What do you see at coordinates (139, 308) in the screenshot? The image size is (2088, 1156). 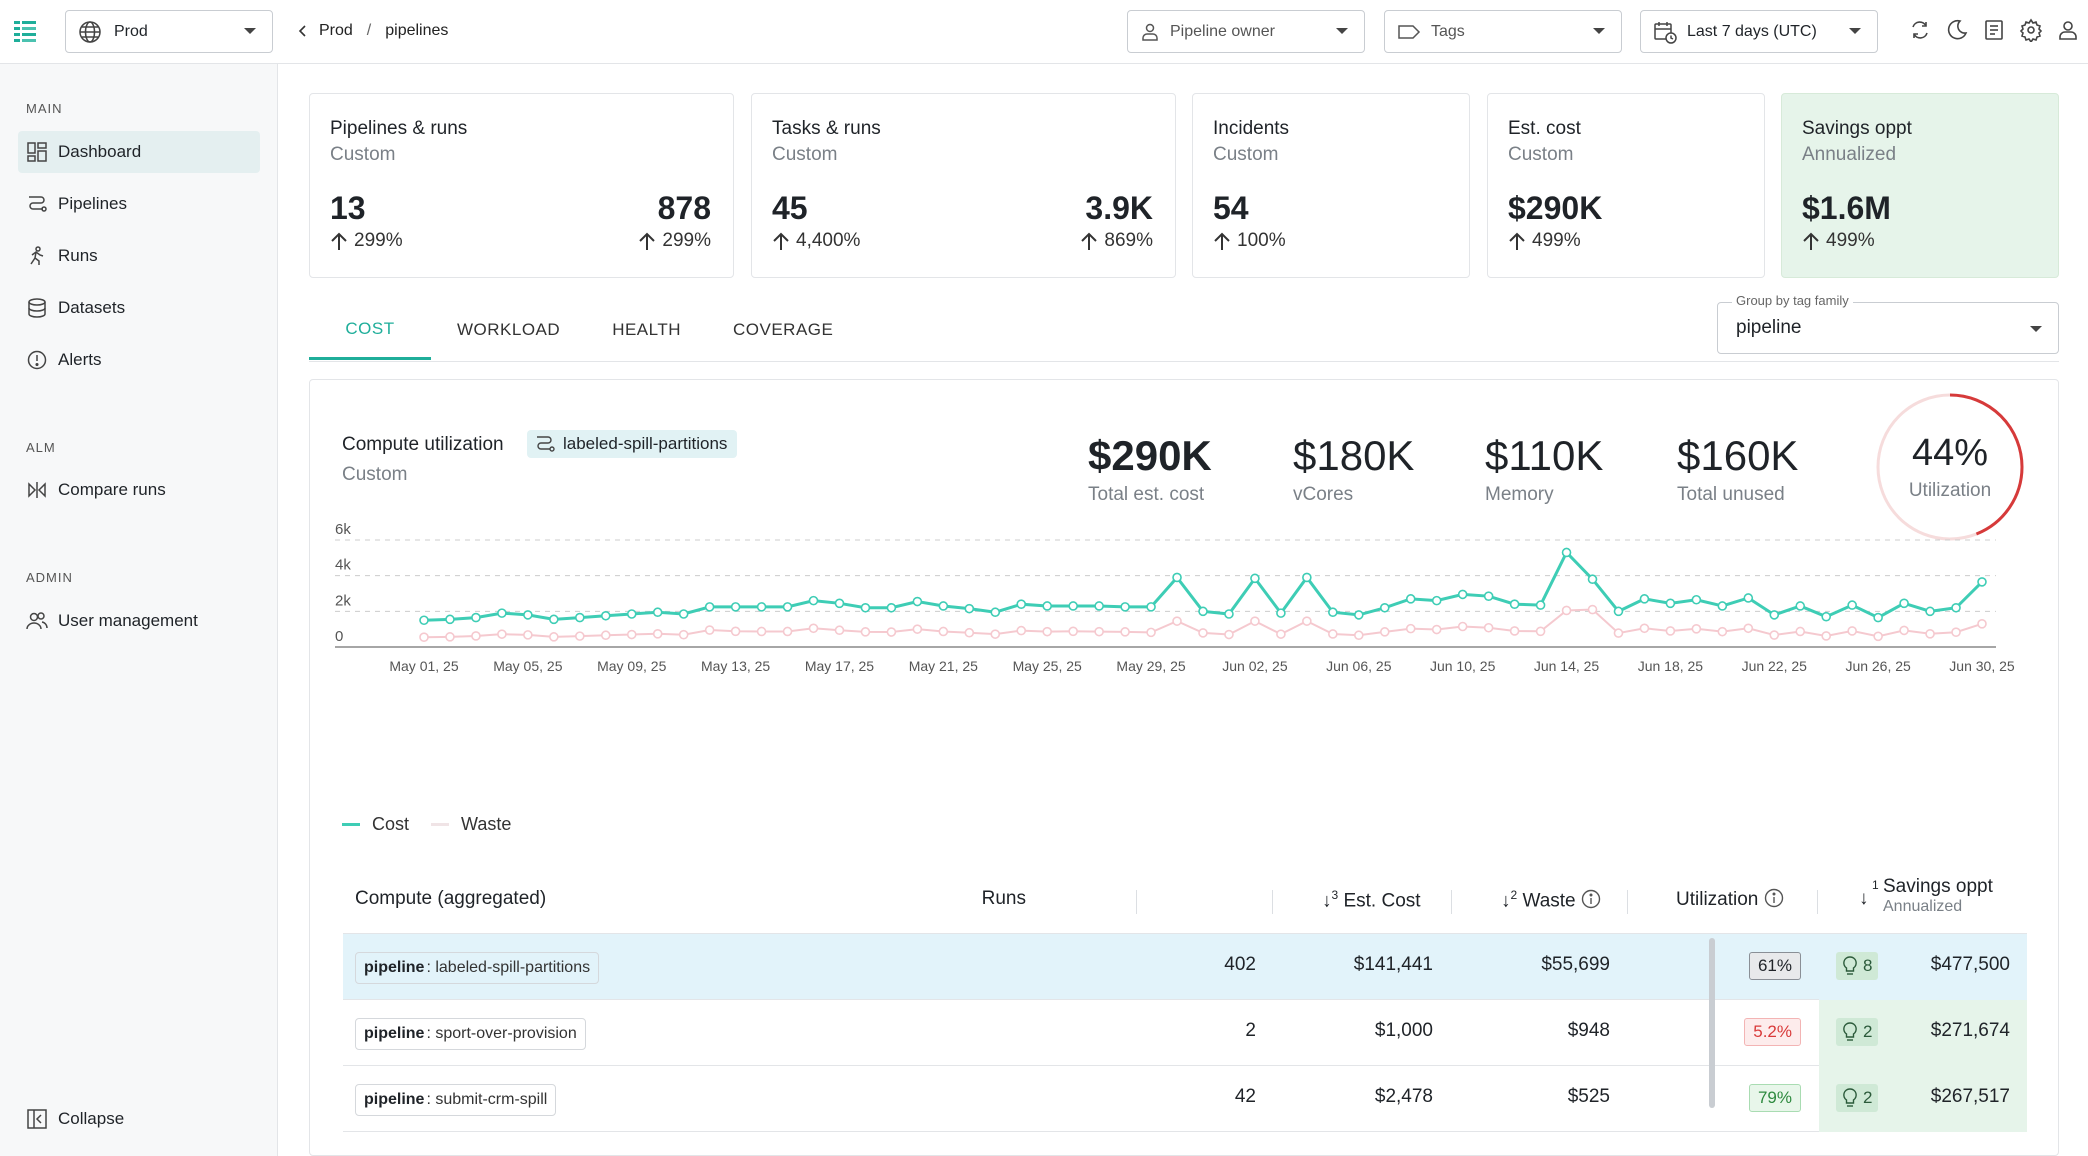 I see `sidebar-item-datasets: Datasets` at bounding box center [139, 308].